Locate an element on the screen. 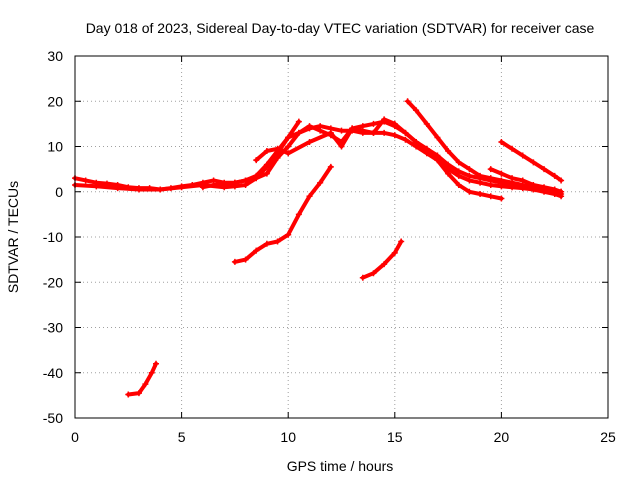  y-tick-label: -20 is located at coordinates (53, 282).